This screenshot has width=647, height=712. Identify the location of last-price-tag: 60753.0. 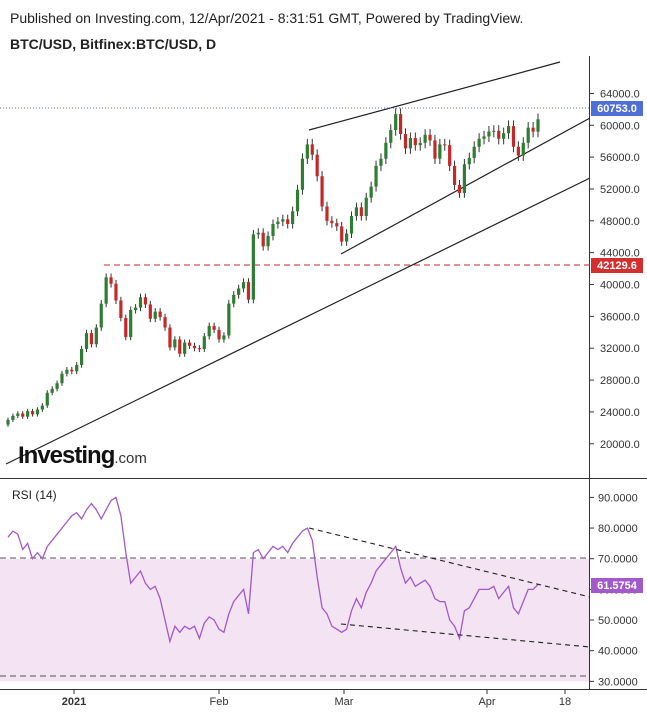
(617, 109).